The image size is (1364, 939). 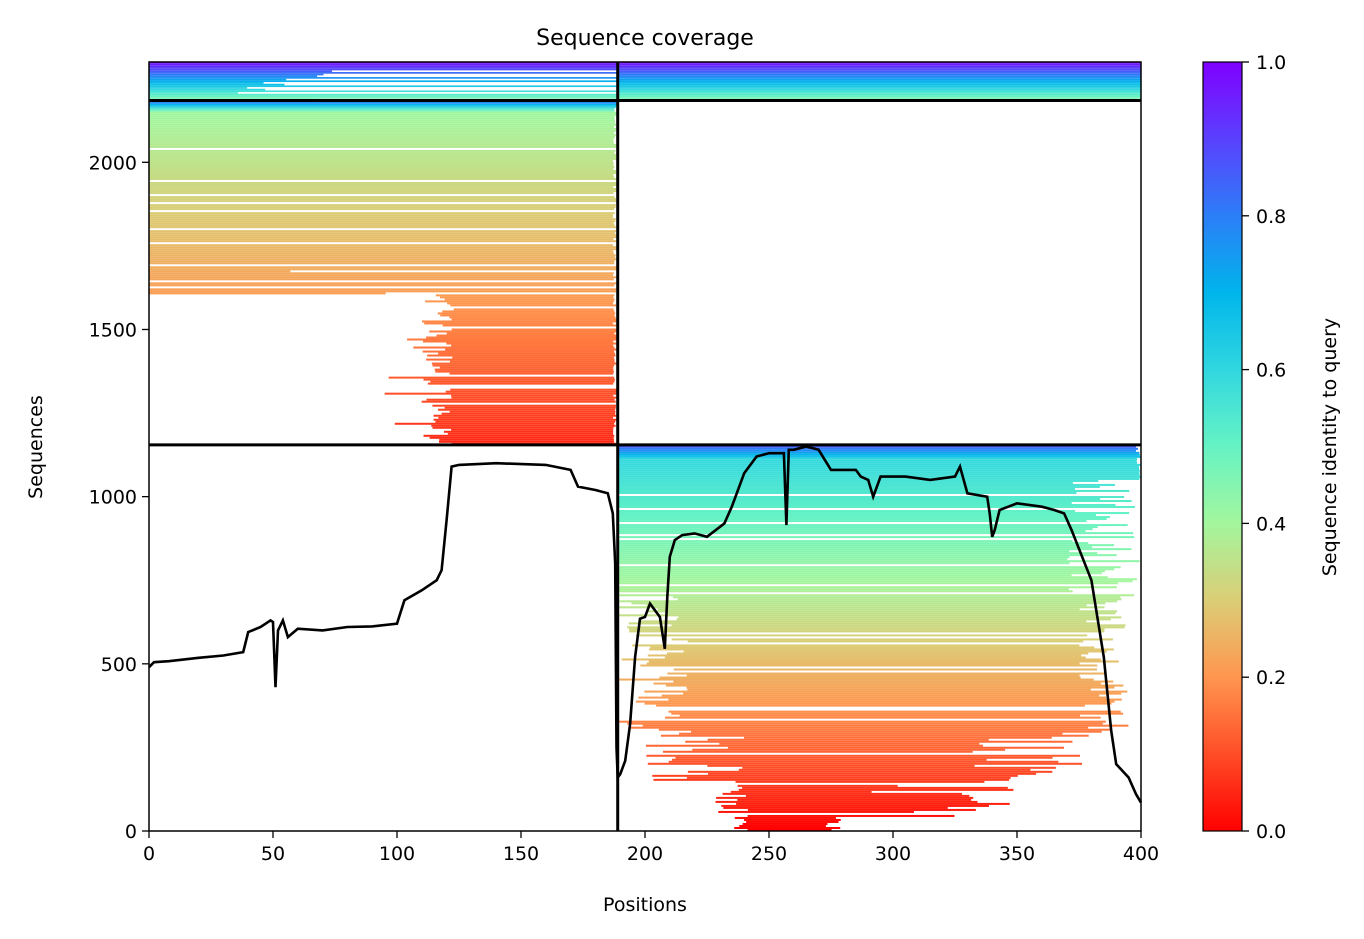 What do you see at coordinates (769, 854) in the screenshot?
I see `x-tick-label: 250` at bounding box center [769, 854].